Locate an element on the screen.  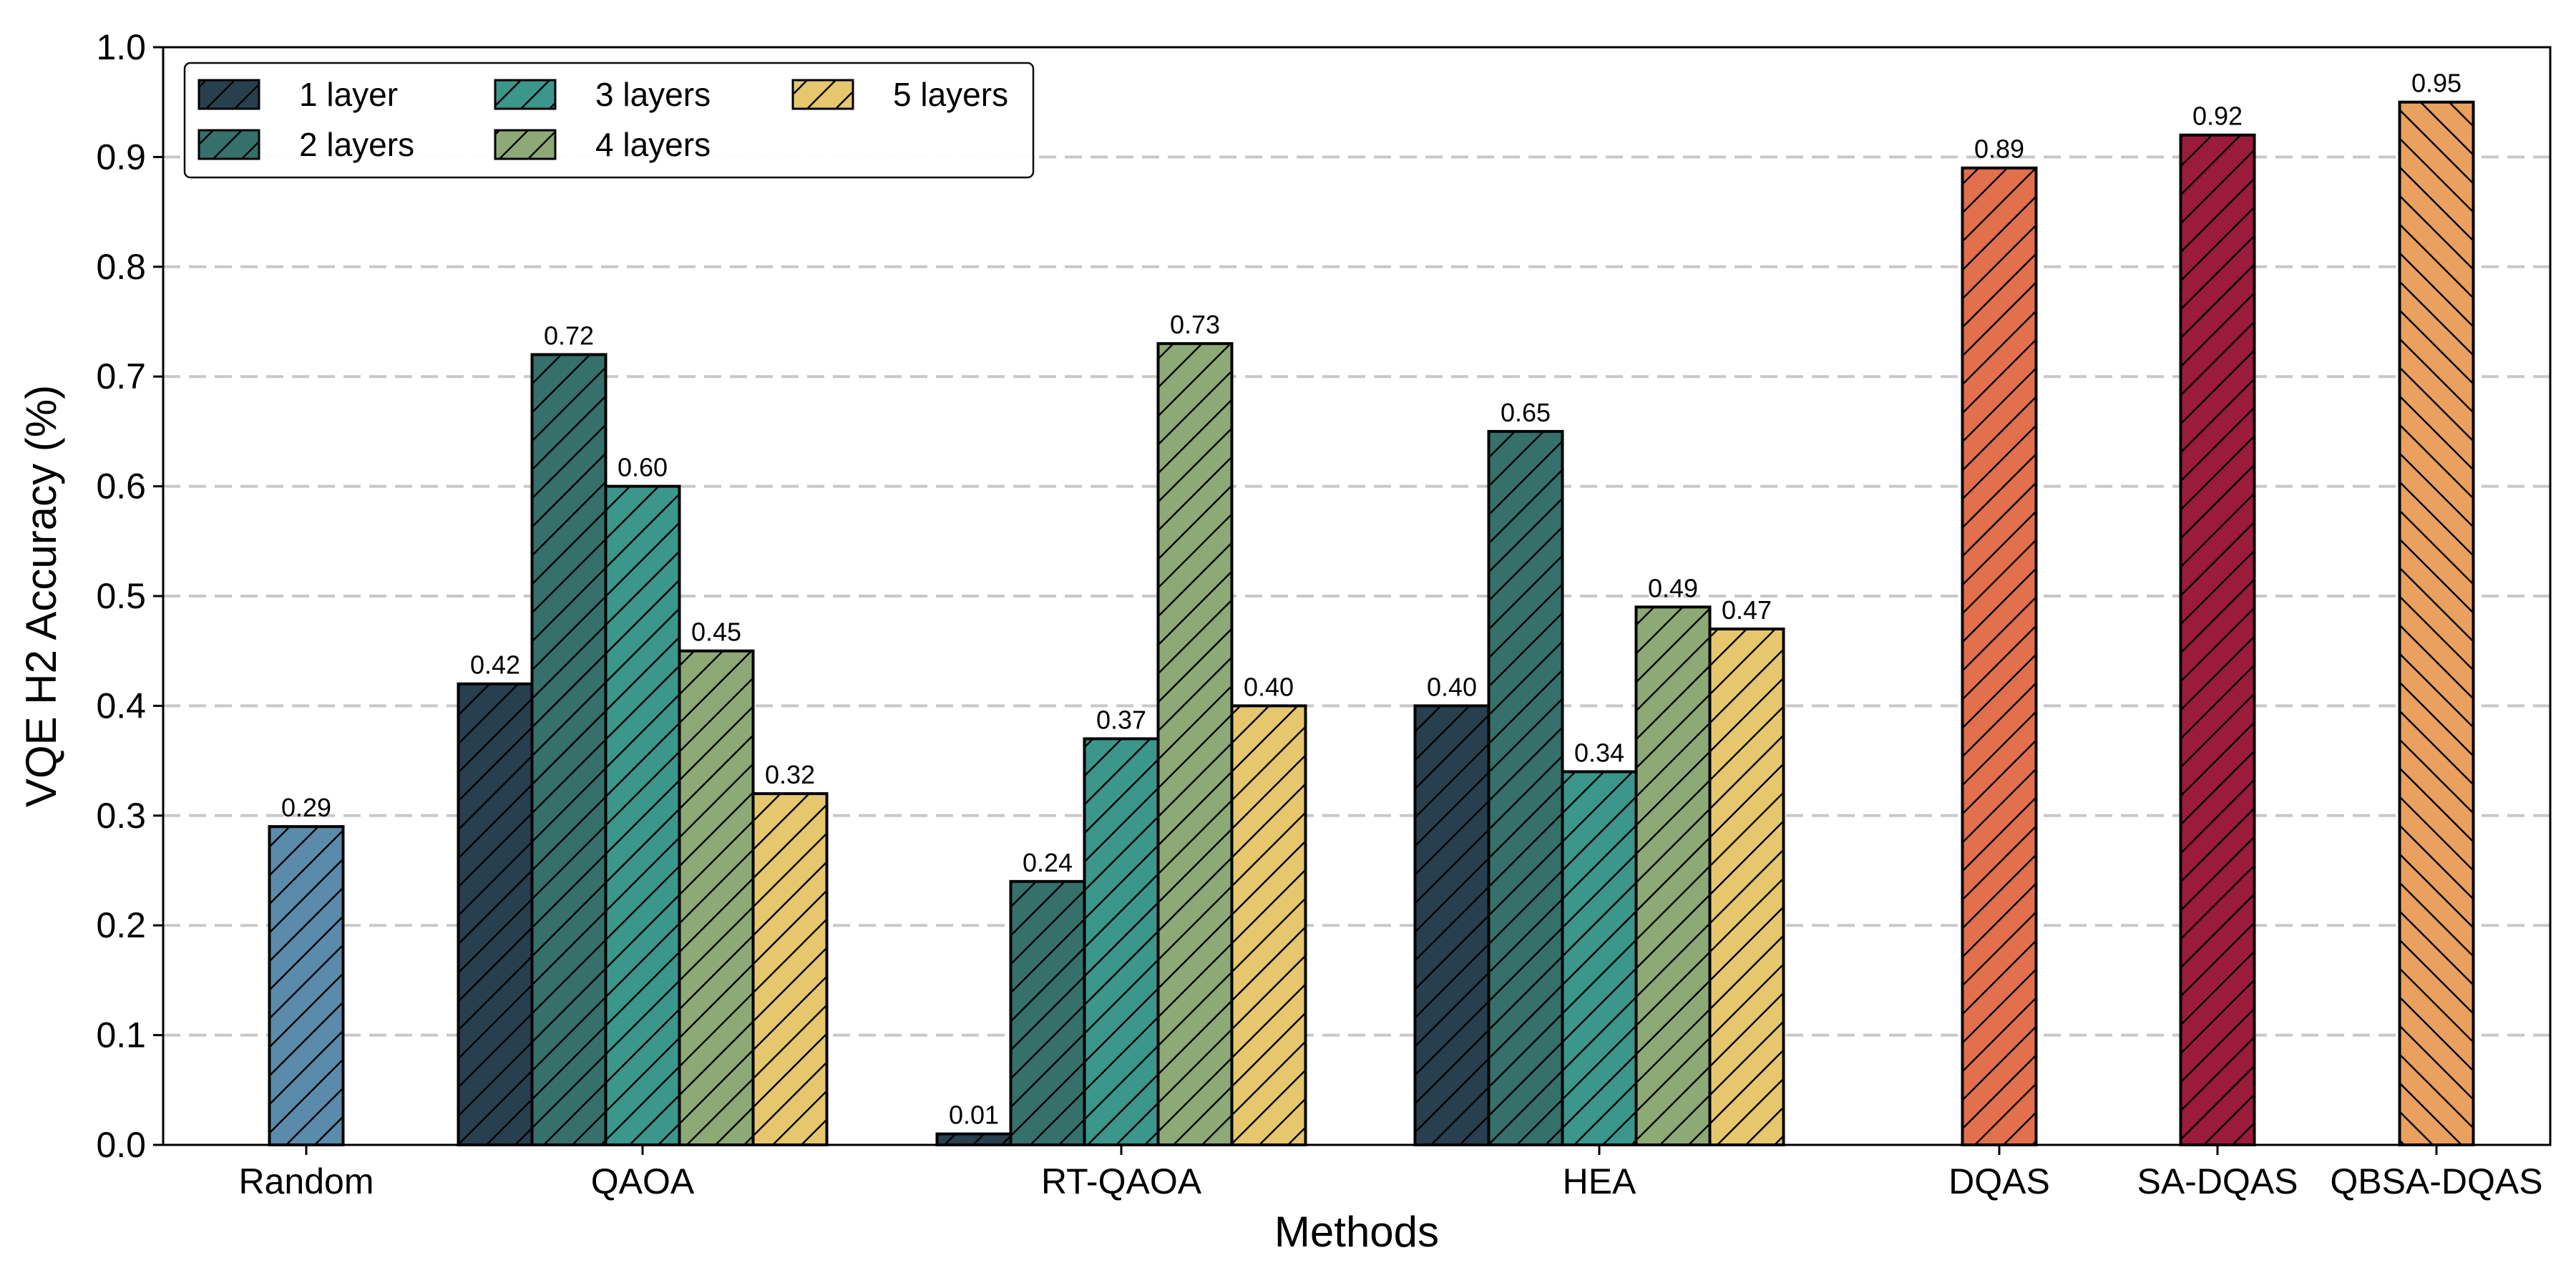
bar-value-label: 0.60 is located at coordinates (643, 467).